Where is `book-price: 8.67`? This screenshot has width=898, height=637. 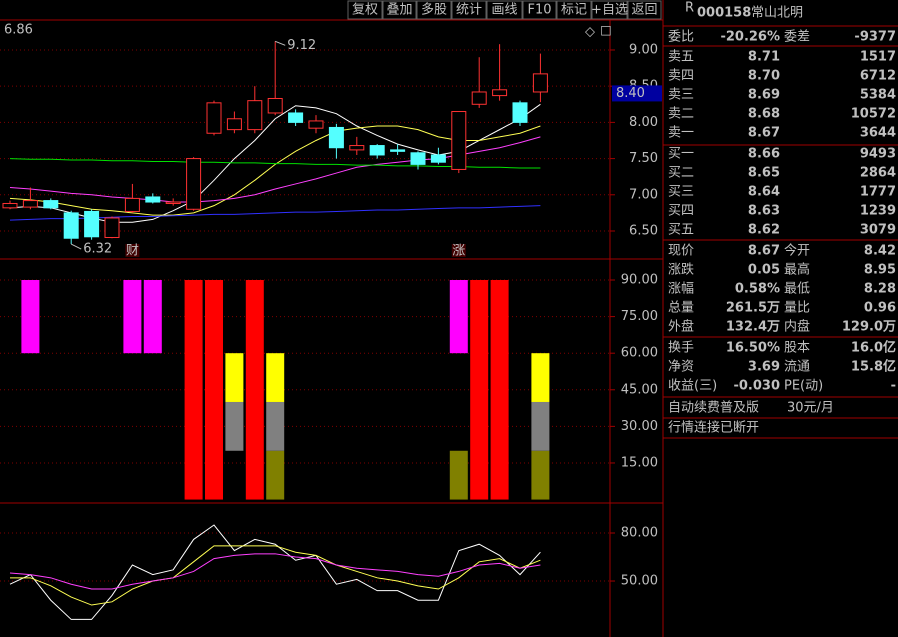
book-price: 8.67 is located at coordinates (764, 133).